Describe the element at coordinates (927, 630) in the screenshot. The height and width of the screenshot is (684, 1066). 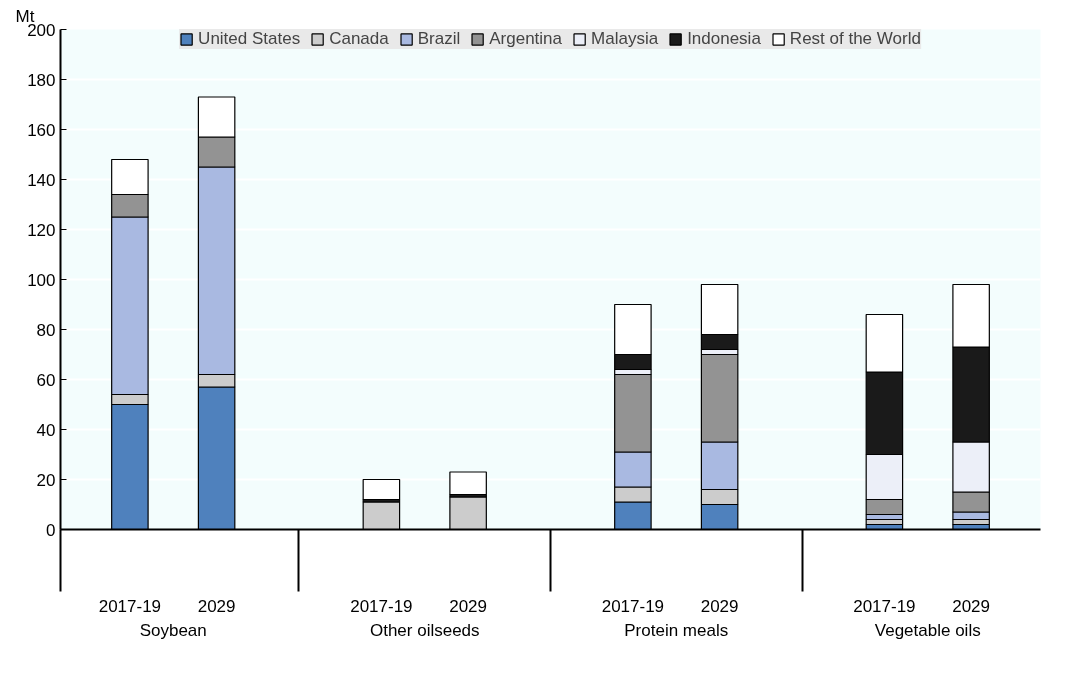
I see `text: Vegetable oils` at that location.